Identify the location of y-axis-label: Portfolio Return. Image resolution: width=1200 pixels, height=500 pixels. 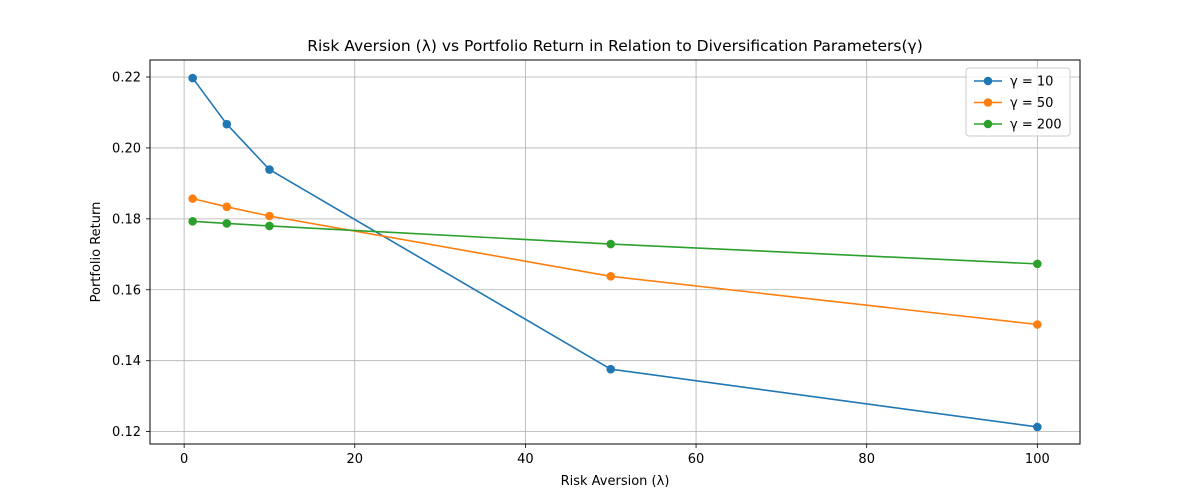
(96, 252).